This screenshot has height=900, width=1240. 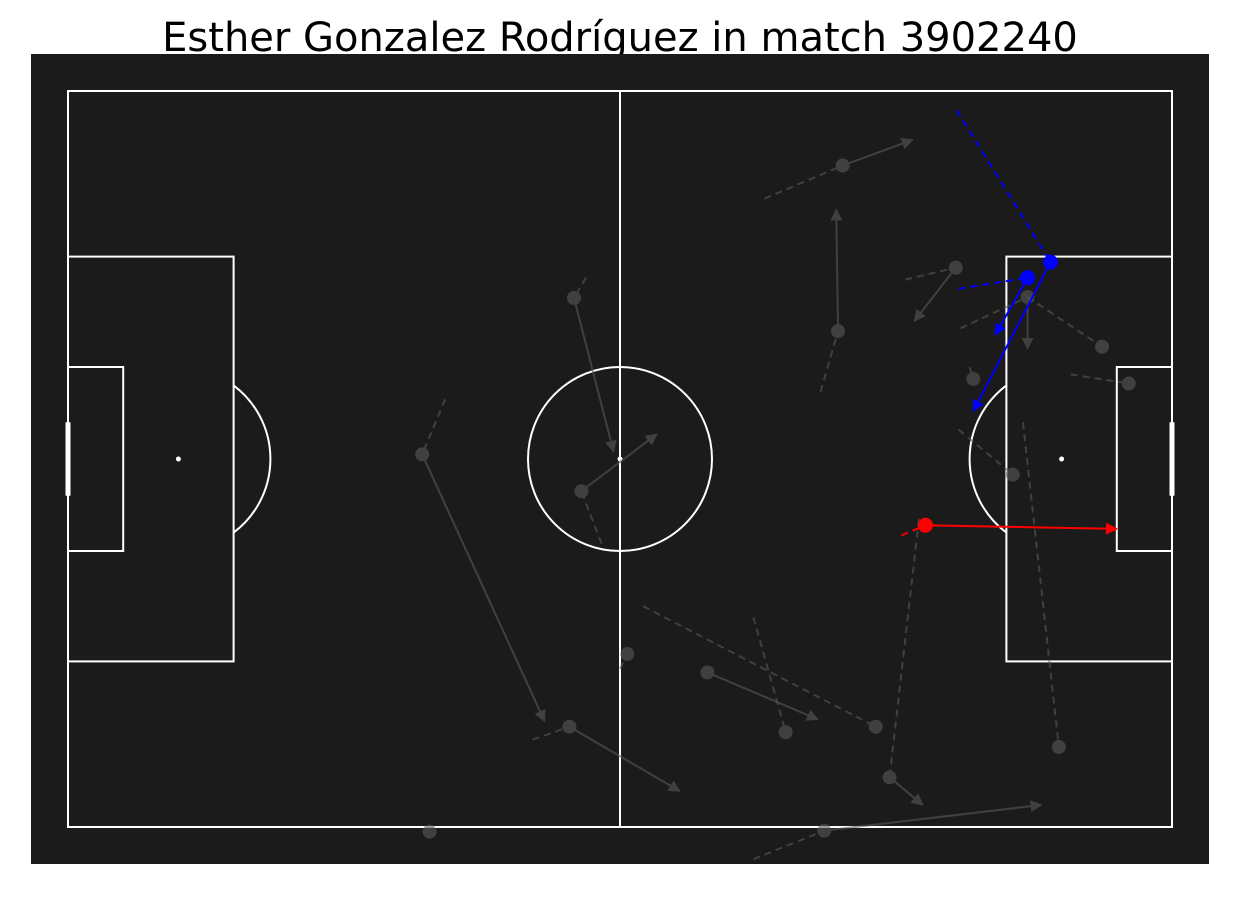 I want to click on highlight-event-red-point, so click(x=925, y=525).